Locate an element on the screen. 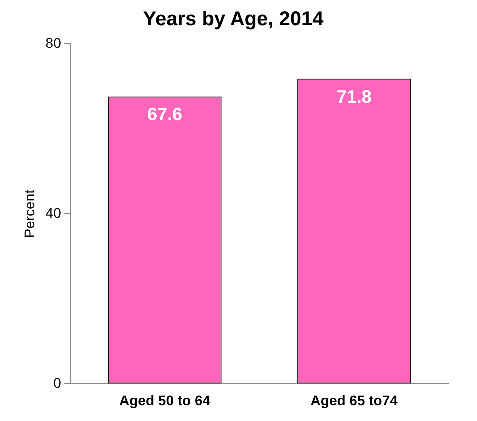  data-label: 67.6 is located at coordinates (165, 114).